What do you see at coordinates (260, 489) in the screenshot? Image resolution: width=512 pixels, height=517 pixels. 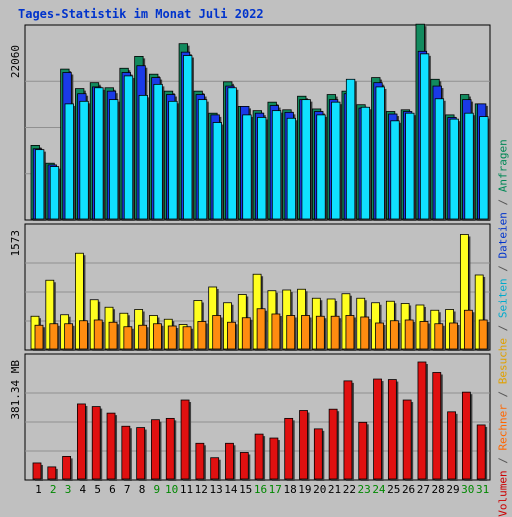 I see `x-tick-label: 16` at bounding box center [260, 489].